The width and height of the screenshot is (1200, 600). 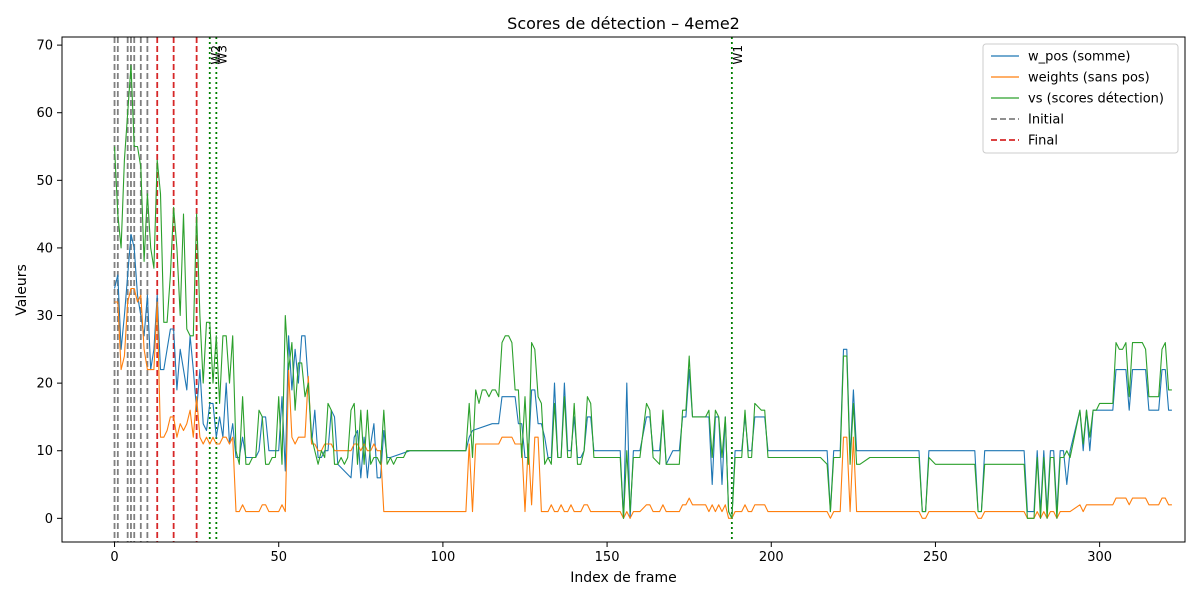 What do you see at coordinates (44, 451) in the screenshot?
I see `y-tick-label-10: 10` at bounding box center [44, 451].